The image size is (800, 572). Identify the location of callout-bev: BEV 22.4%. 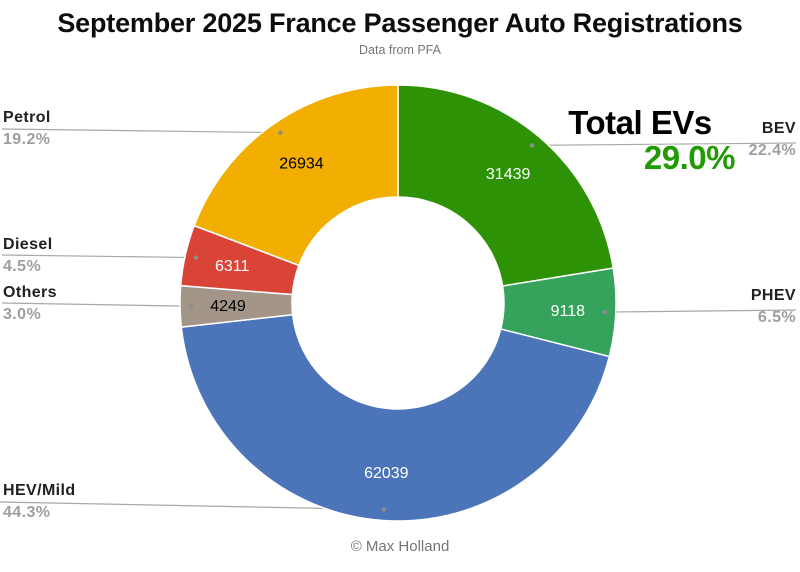
(772, 140).